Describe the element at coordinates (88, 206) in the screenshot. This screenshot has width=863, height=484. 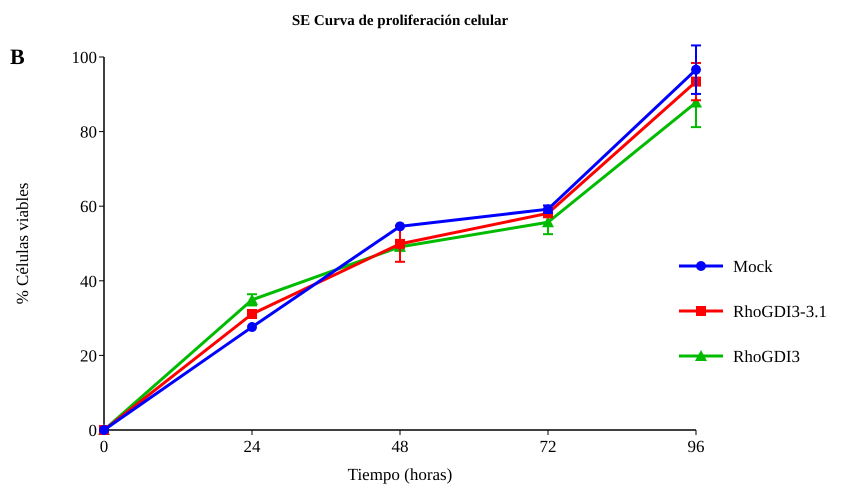
I see `y-tick-label: 60` at that location.